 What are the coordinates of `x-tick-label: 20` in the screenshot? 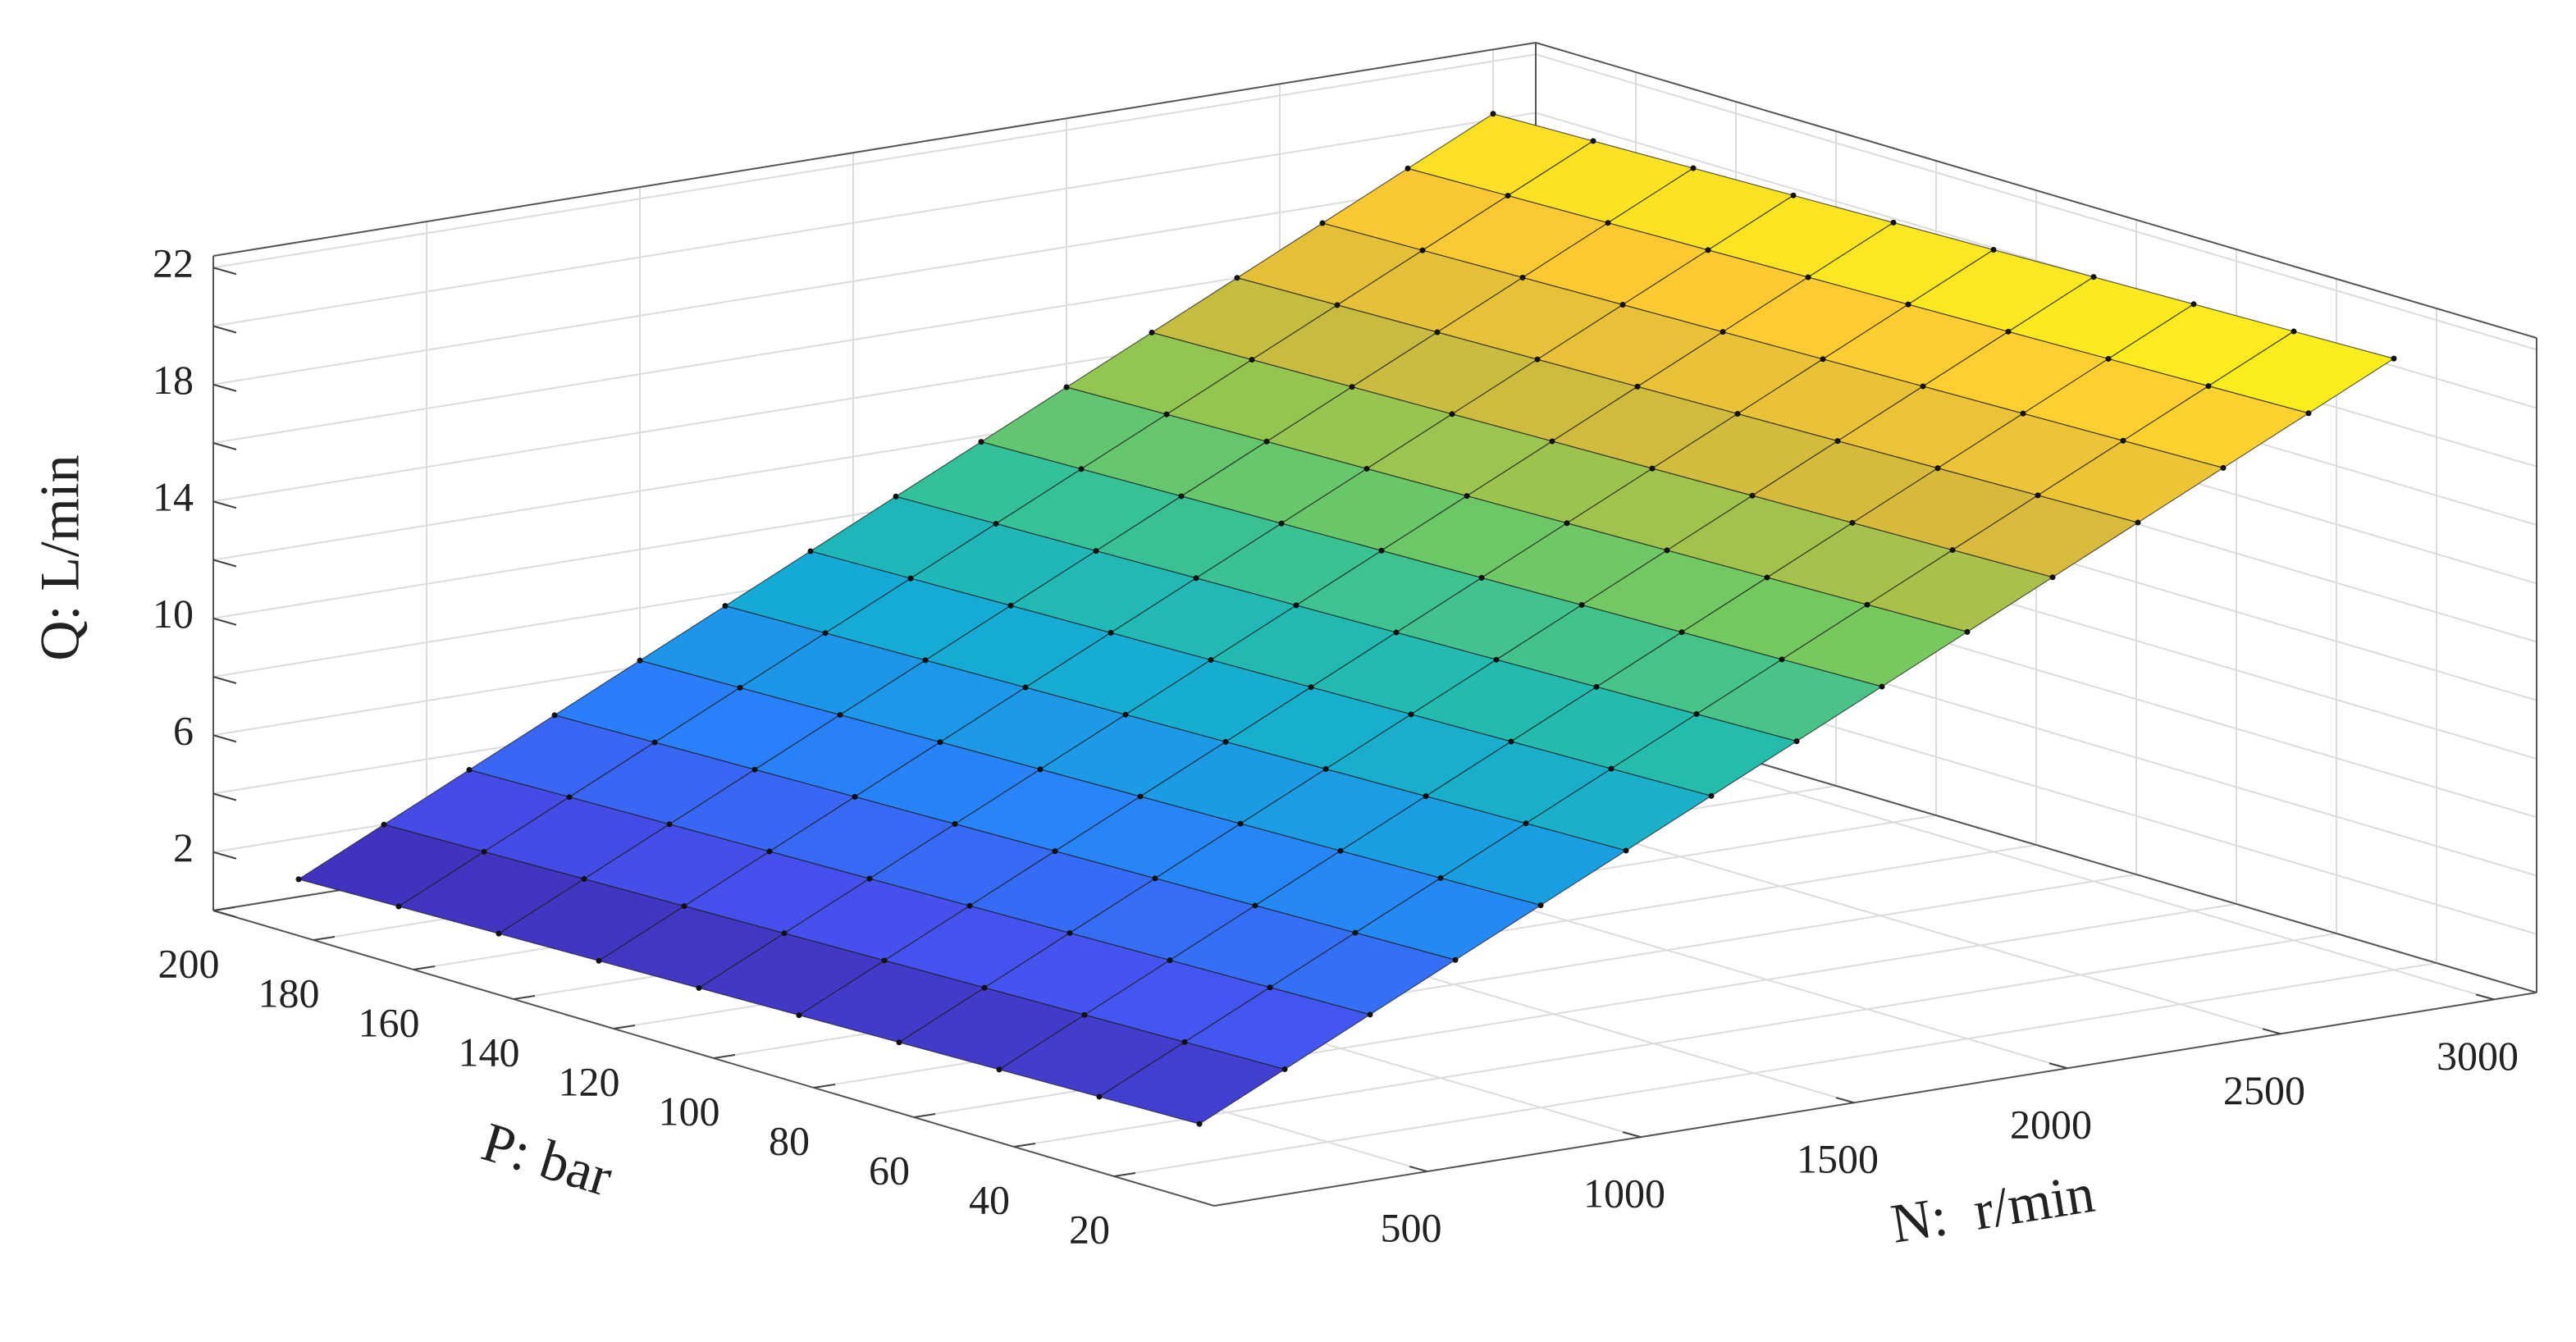 It's located at (1090, 1229).